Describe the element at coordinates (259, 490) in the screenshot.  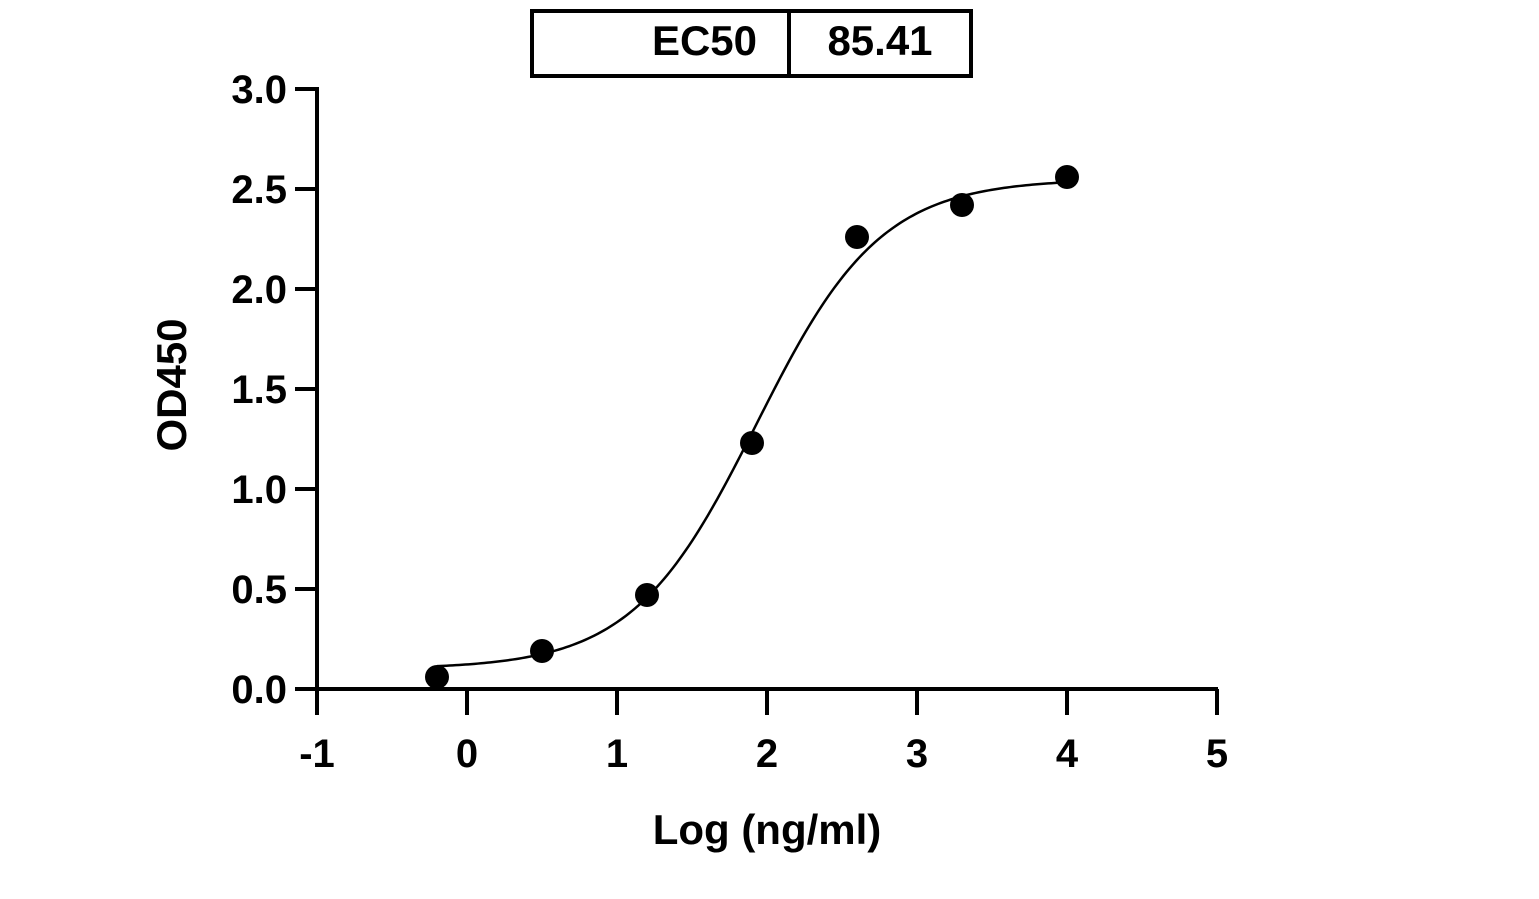
I see `y-tick-label: 1.0` at that location.